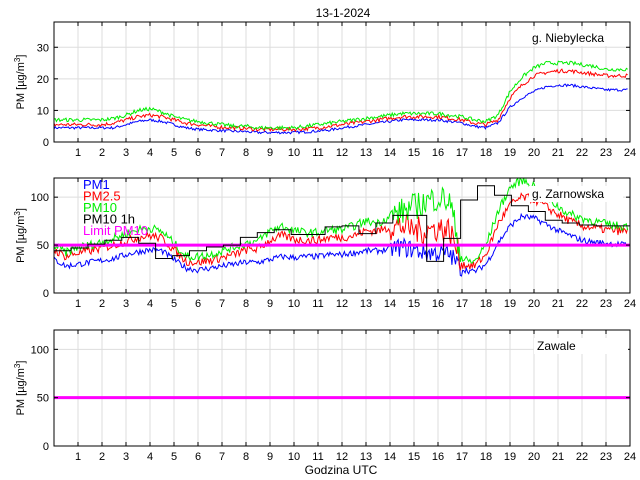 The image size is (640, 480). I want to click on chart-title: 13-1-2024, so click(343, 13).